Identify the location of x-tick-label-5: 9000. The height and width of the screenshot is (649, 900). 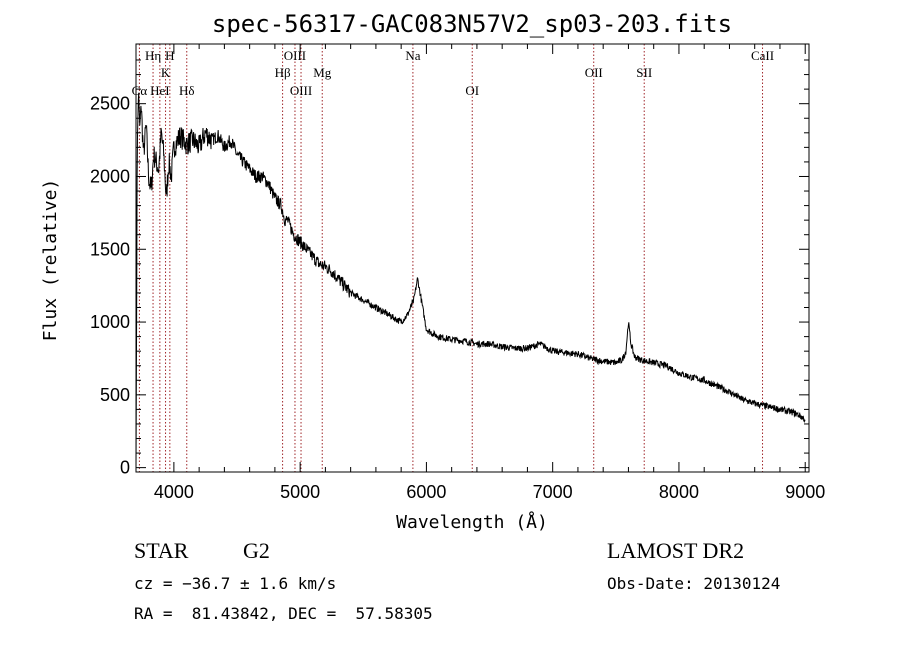
(805, 492).